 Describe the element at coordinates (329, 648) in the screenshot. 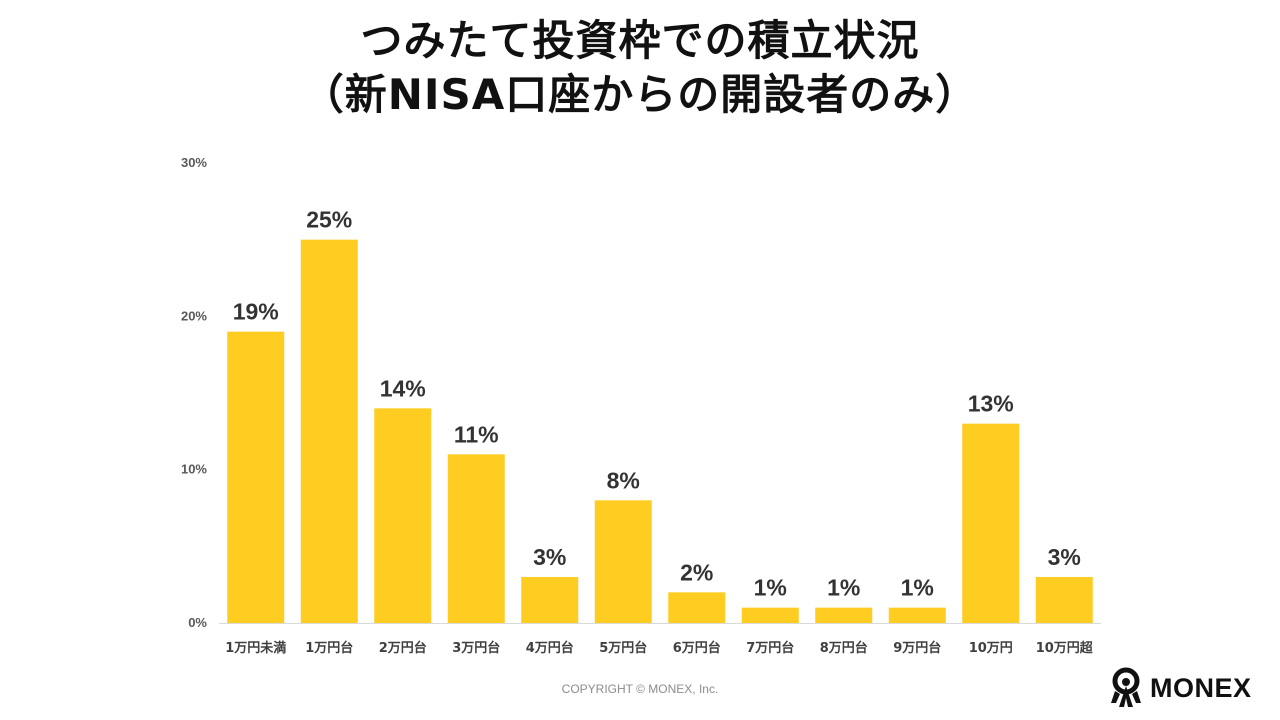

I see `x-tick-label: 1万円台` at that location.